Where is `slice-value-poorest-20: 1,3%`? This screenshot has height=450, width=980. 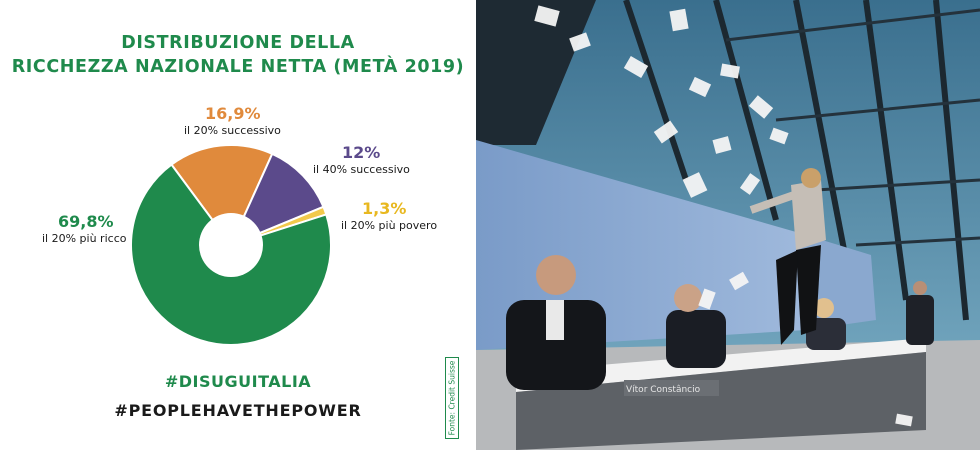
slice-value-poorest-20: 1,3% is located at coordinates (384, 208).